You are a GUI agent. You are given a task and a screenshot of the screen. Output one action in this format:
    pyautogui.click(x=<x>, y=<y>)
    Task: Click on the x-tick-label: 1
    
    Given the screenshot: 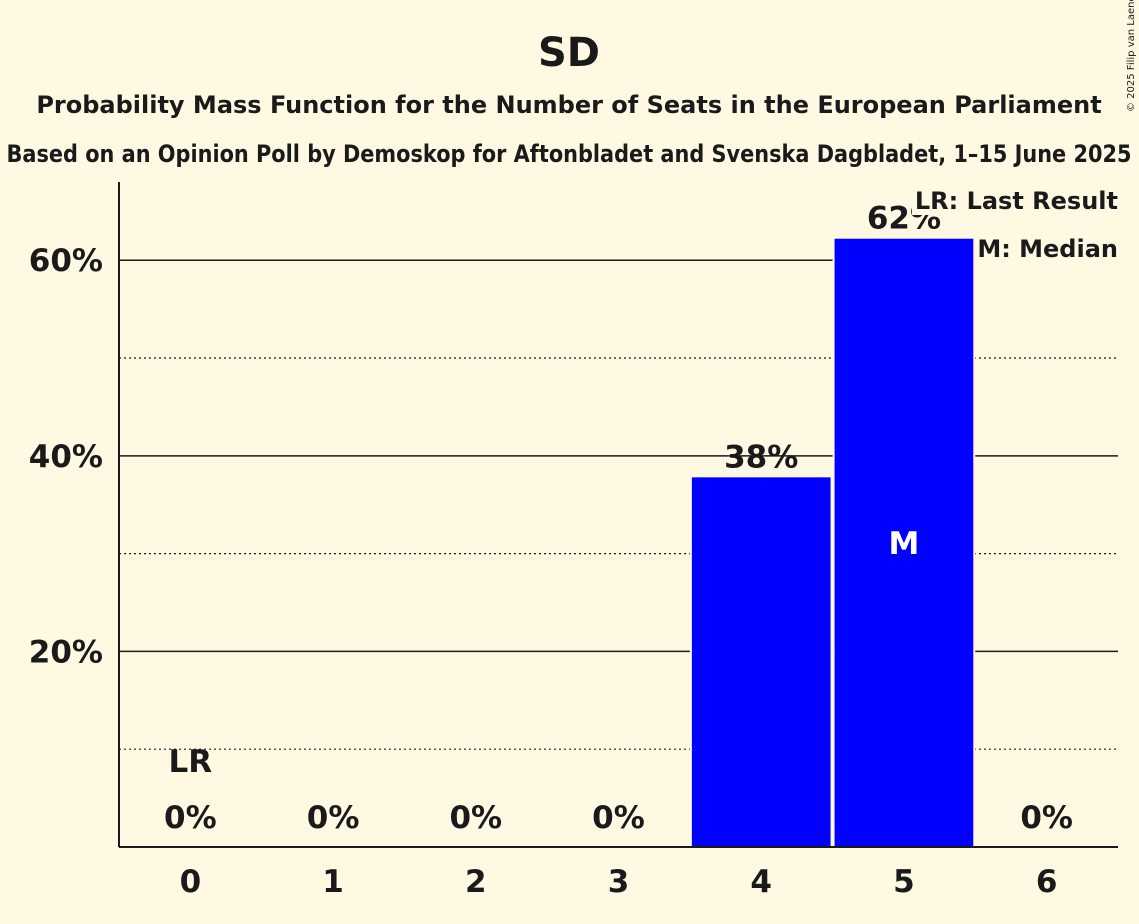 What is the action you would take?
    pyautogui.click(x=333, y=882)
    